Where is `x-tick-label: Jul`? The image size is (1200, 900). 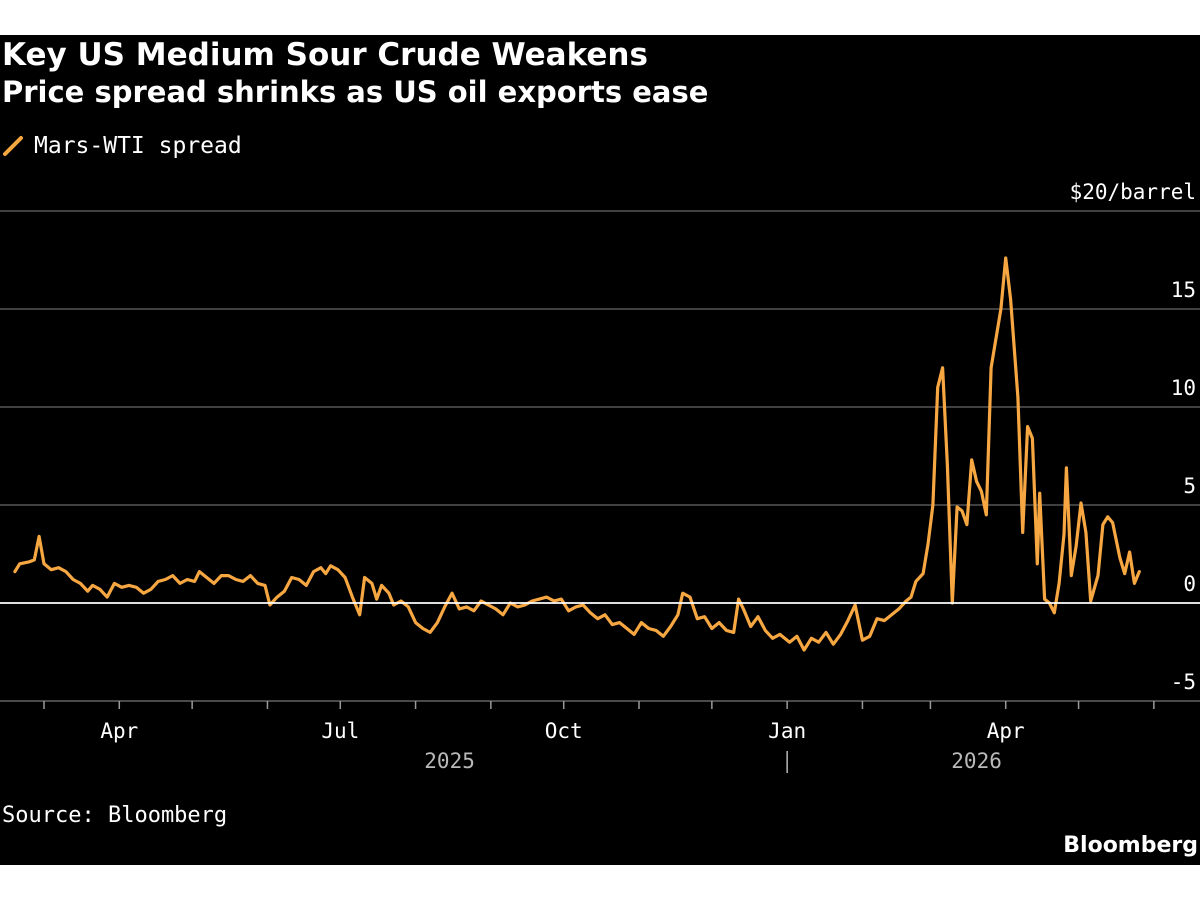 x-tick-label: Jul is located at coordinates (340, 731).